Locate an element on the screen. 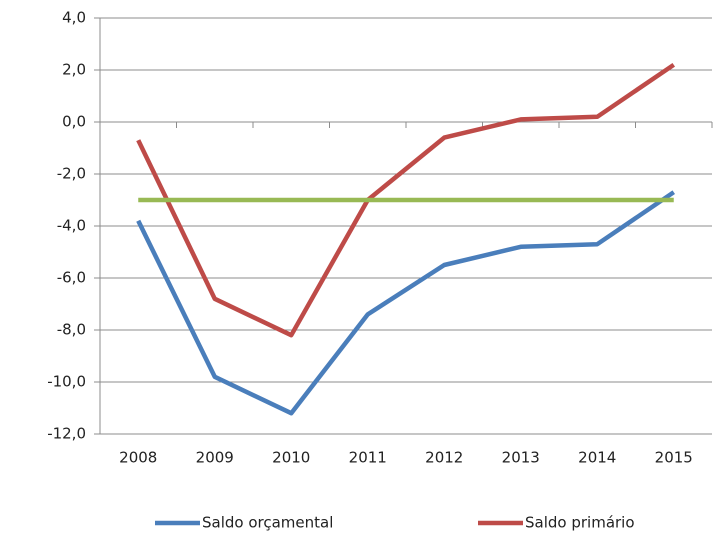 The height and width of the screenshot is (539, 723). x-tick-label: 2014 is located at coordinates (597, 458).